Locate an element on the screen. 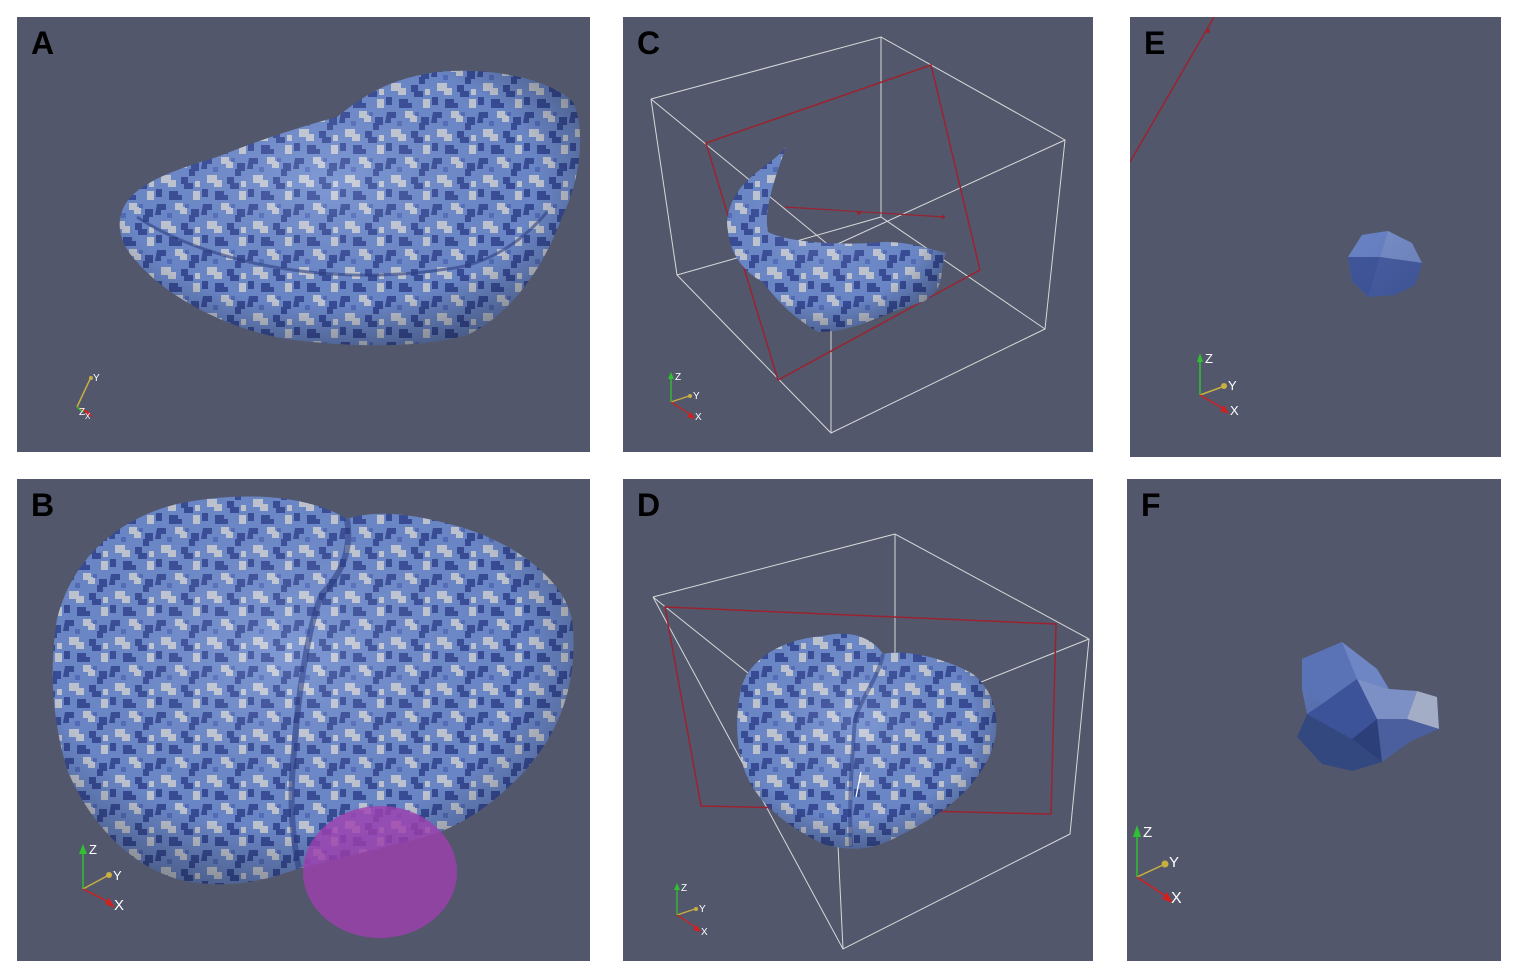 The height and width of the screenshot is (980, 1524). panel-label-e: E is located at coordinates (1155, 43).